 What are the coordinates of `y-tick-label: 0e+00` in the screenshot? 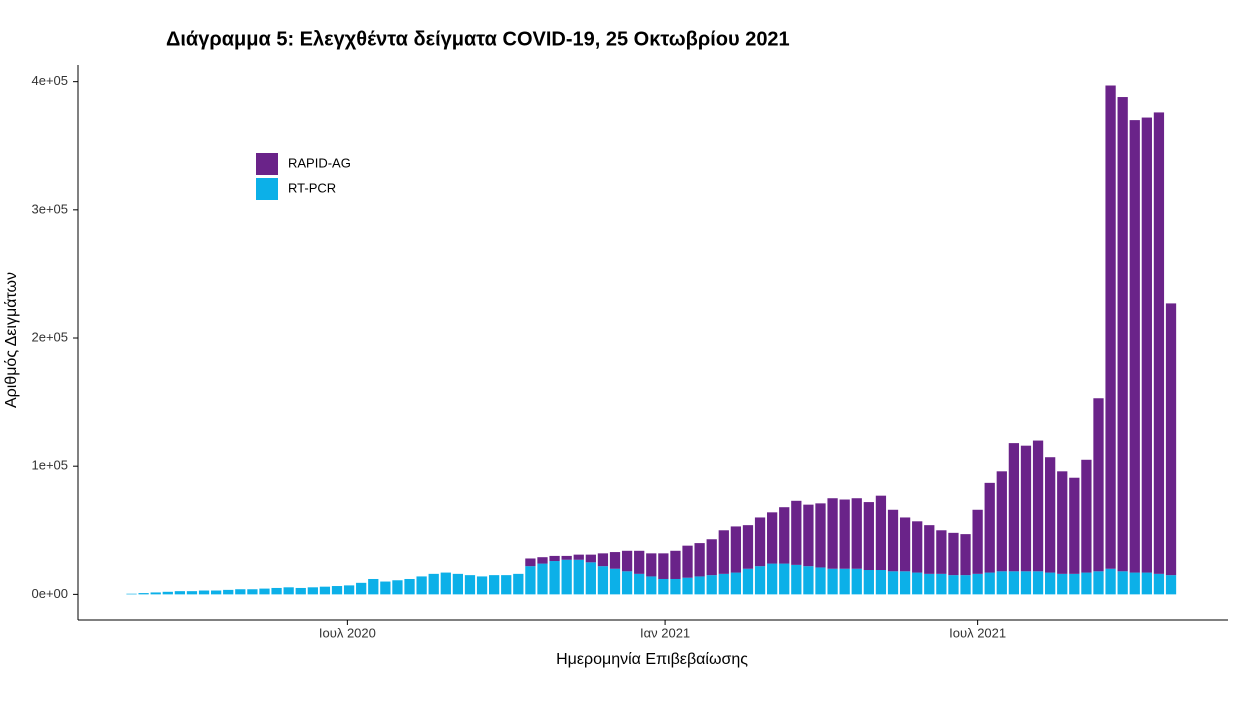 It's located at (49, 593).